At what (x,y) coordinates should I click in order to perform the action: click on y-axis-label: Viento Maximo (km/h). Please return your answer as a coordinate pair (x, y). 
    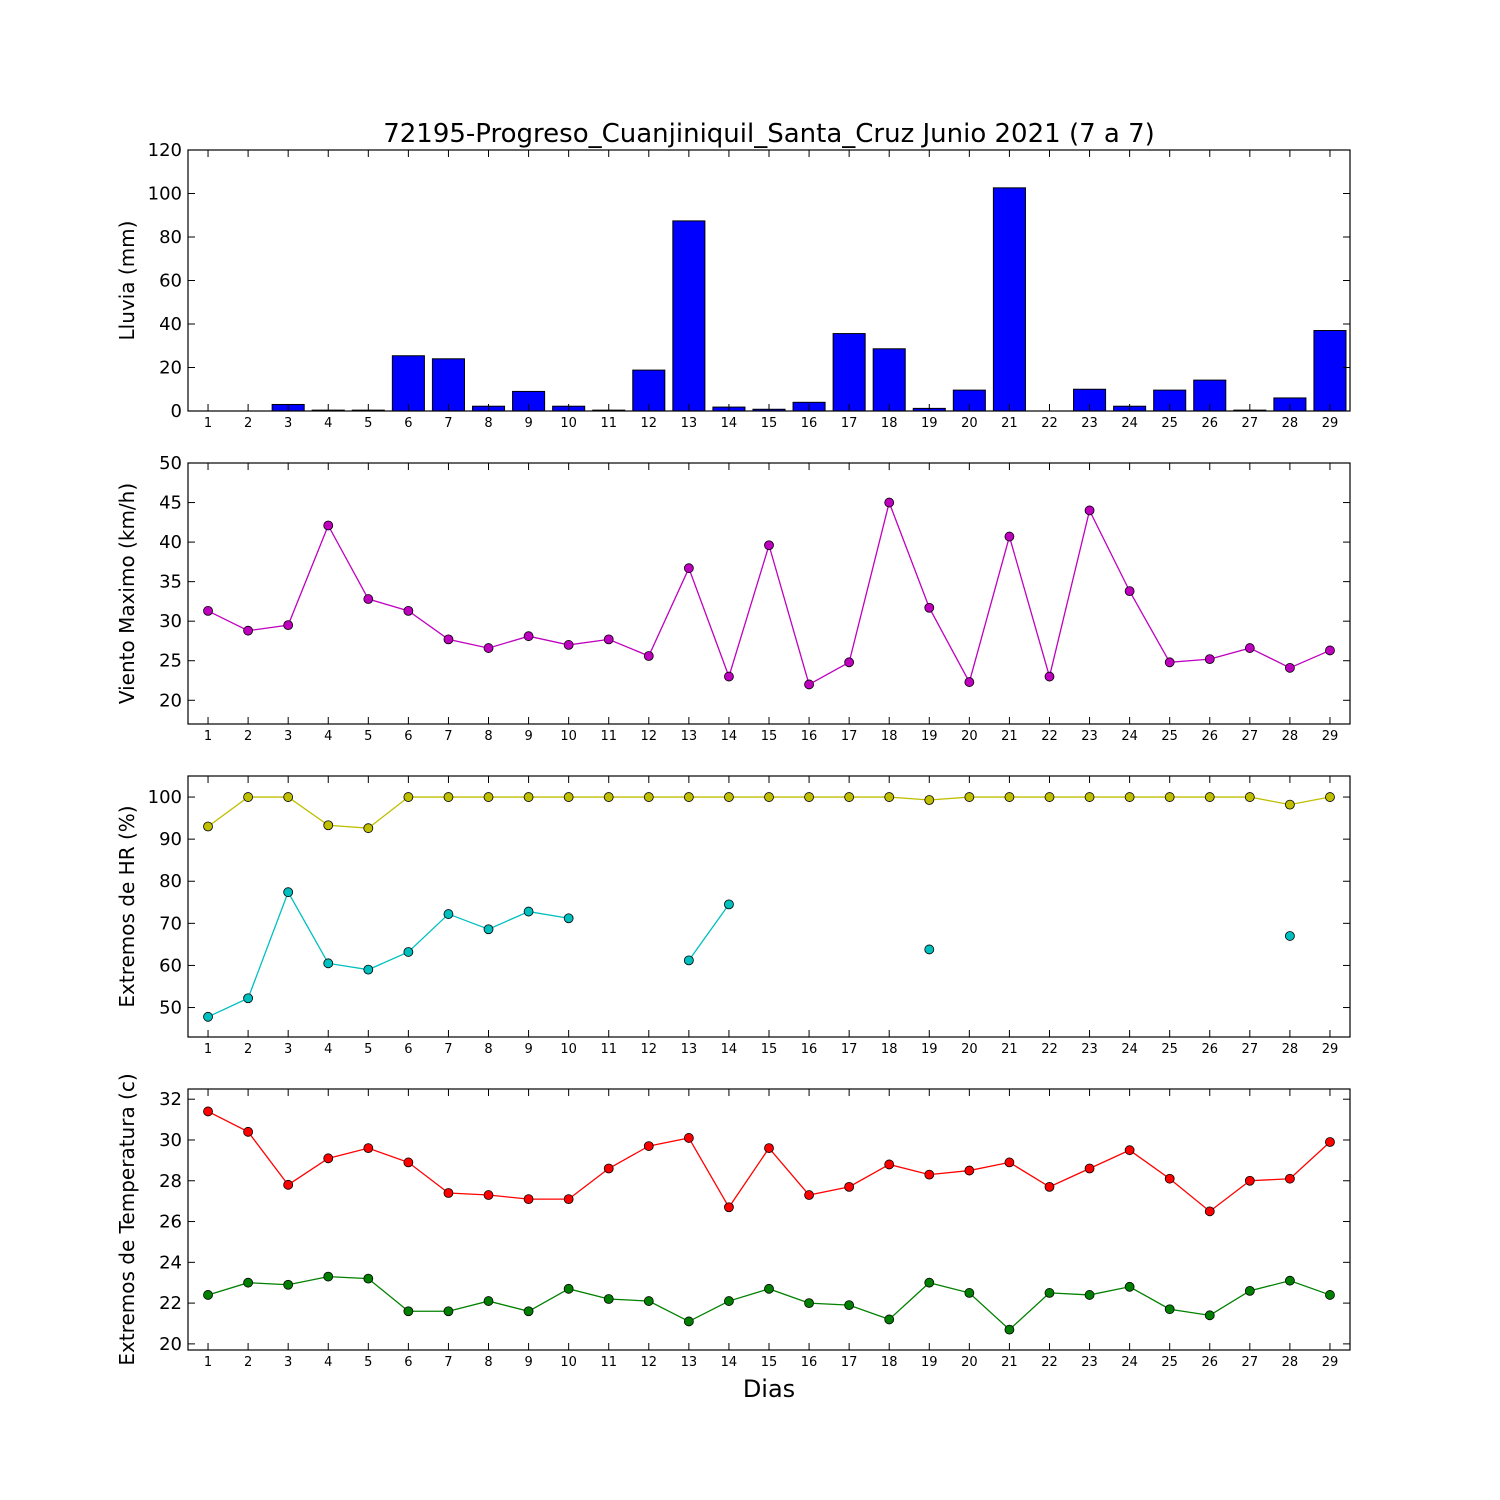
    Looking at the image, I should click on (127, 593).